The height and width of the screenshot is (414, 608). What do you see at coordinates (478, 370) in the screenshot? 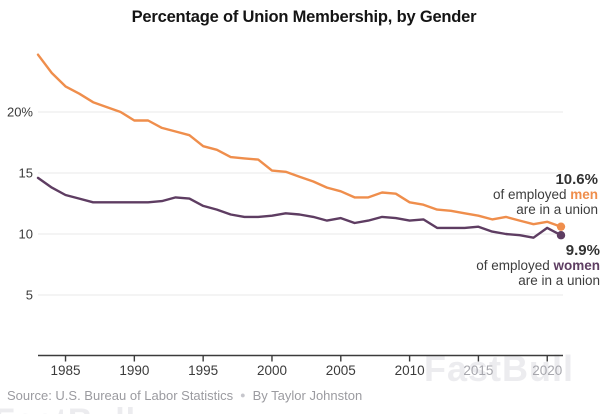
I see `x-axis-tick-label: 2015` at bounding box center [478, 370].